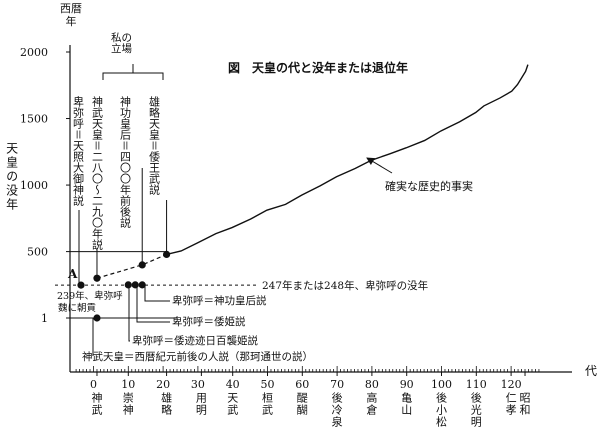  Describe the element at coordinates (406, 404) in the screenshot. I see `emperor-label: 亀山` at that location.